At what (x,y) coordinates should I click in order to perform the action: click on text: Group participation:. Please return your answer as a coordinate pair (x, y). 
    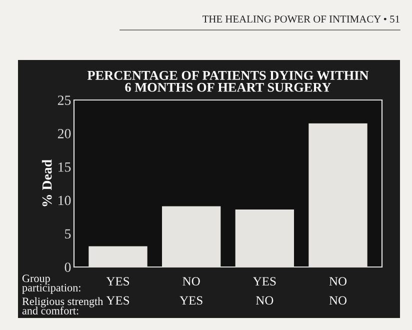
    Looking at the image, I should click on (51, 284).